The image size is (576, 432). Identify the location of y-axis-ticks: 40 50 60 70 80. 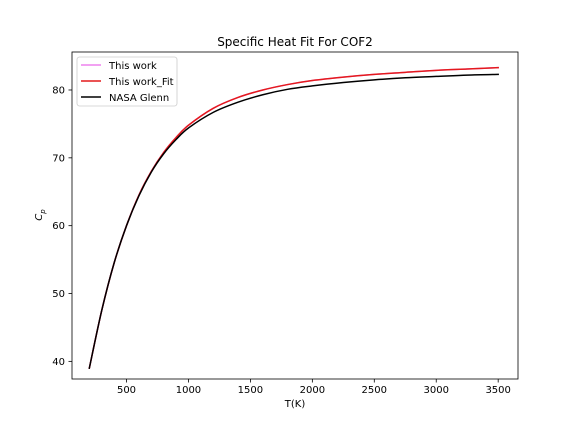
(62, 226).